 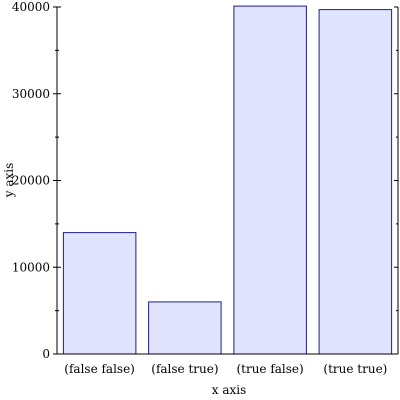 What do you see at coordinates (229, 390) in the screenshot?
I see `x-axis-title: x axis` at bounding box center [229, 390].